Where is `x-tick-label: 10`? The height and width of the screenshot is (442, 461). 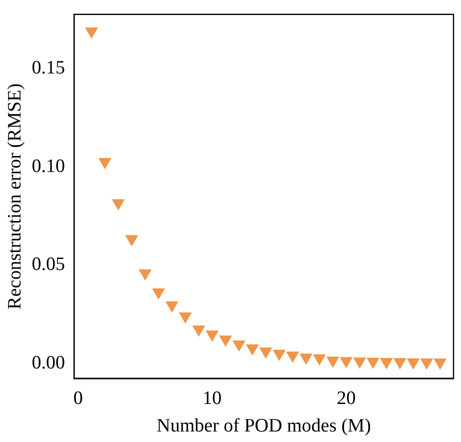 x-tick-label: 10 is located at coordinates (212, 398).